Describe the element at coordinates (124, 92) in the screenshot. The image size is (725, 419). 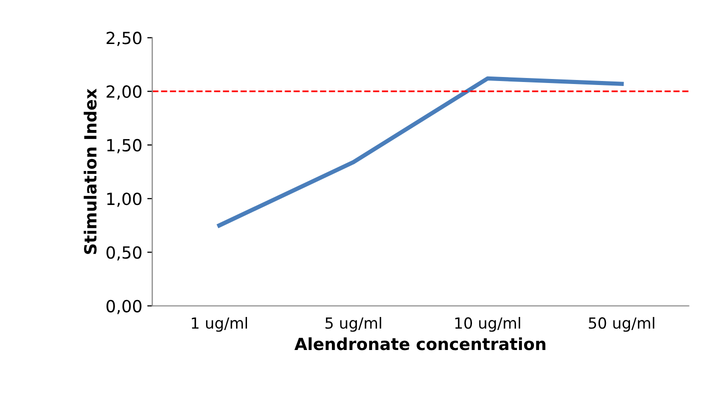
I see `y-tick-label: 2,00` at that location.